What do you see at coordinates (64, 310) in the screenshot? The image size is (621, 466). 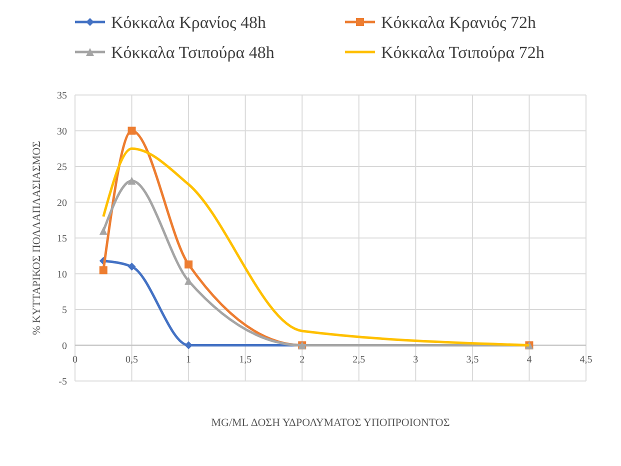 I see `y-tick-label: 5` at bounding box center [64, 310].